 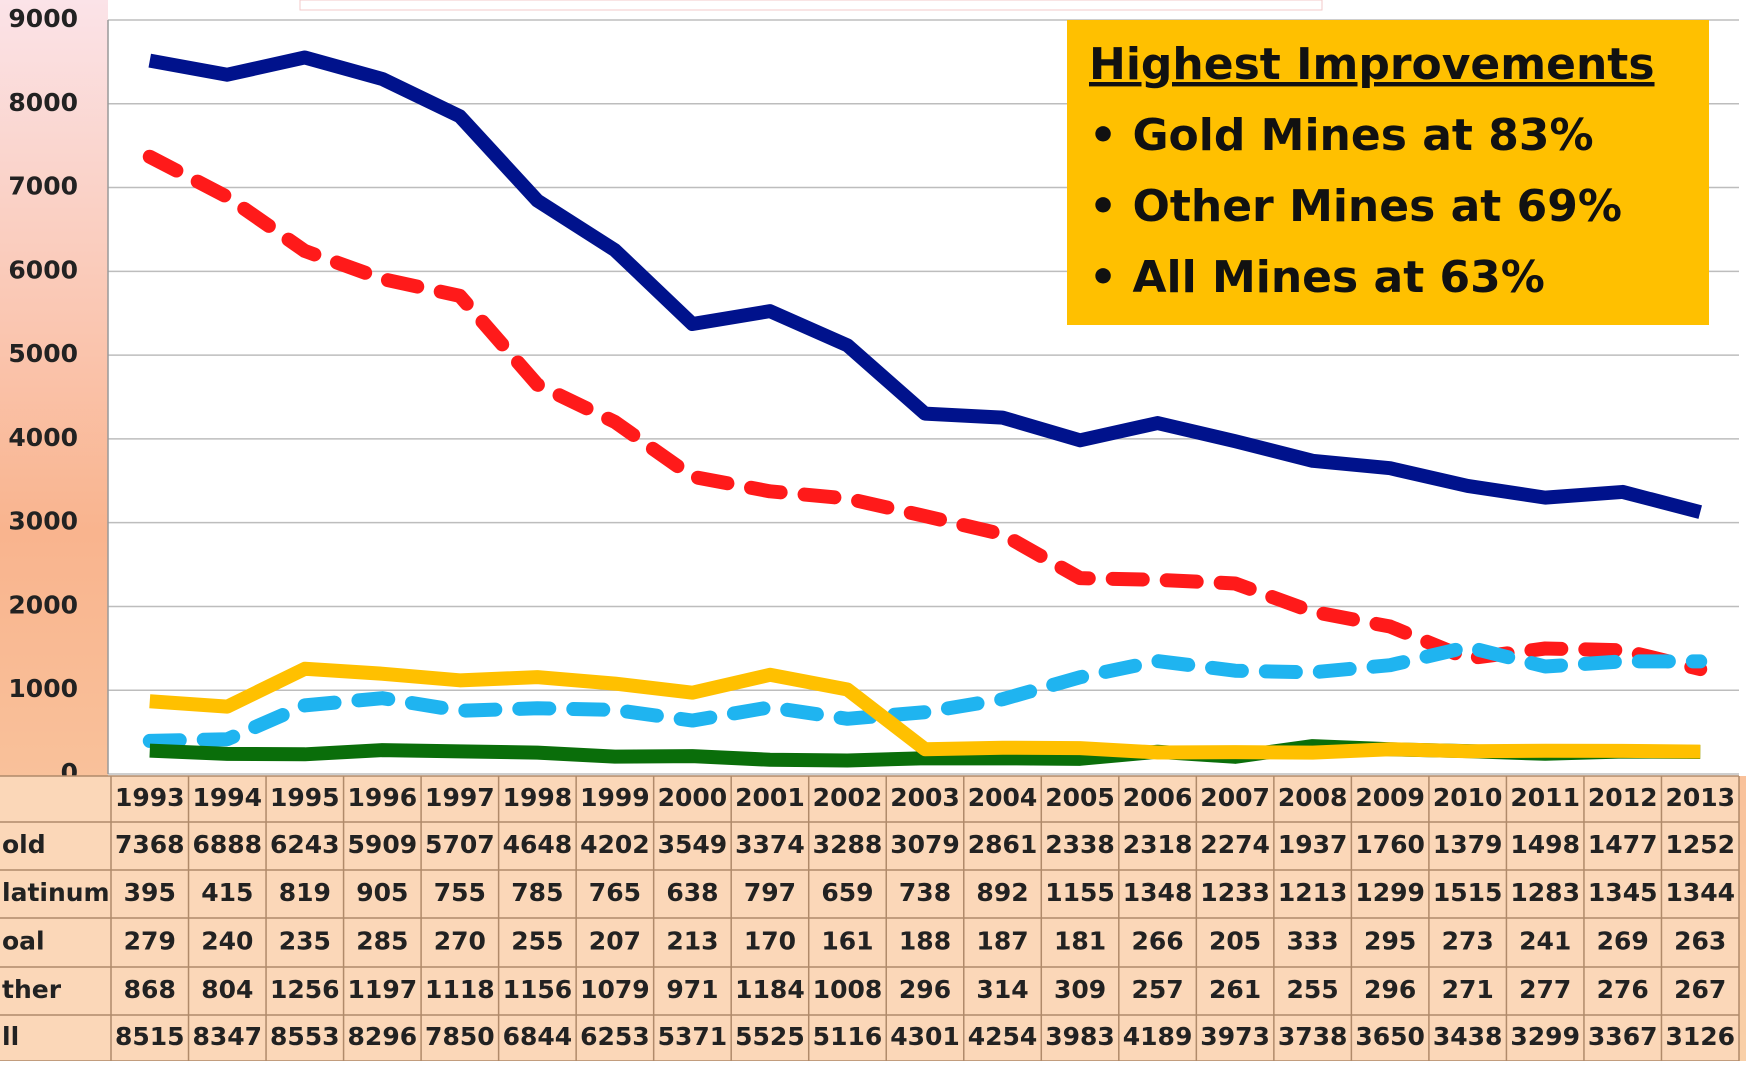 What do you see at coordinates (1700, 797) in the screenshot?
I see `x-tick-label: 2013` at bounding box center [1700, 797].